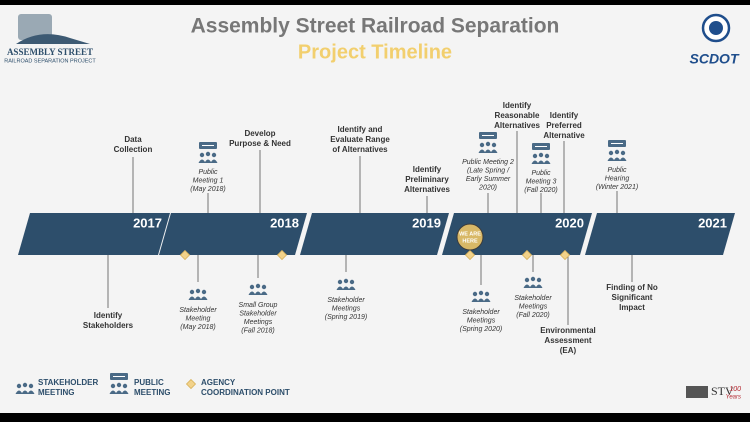  Describe the element at coordinates (53, 39) in the screenshot. I see `logo-train` at that location.